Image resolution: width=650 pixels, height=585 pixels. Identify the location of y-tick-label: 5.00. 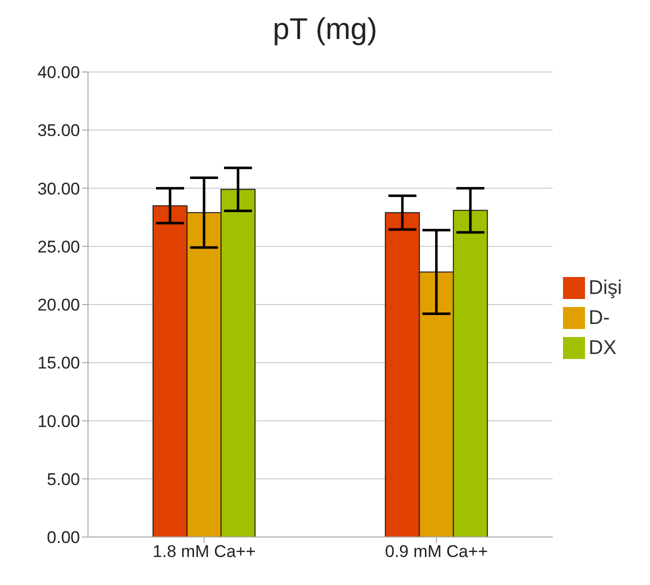
(63, 479).